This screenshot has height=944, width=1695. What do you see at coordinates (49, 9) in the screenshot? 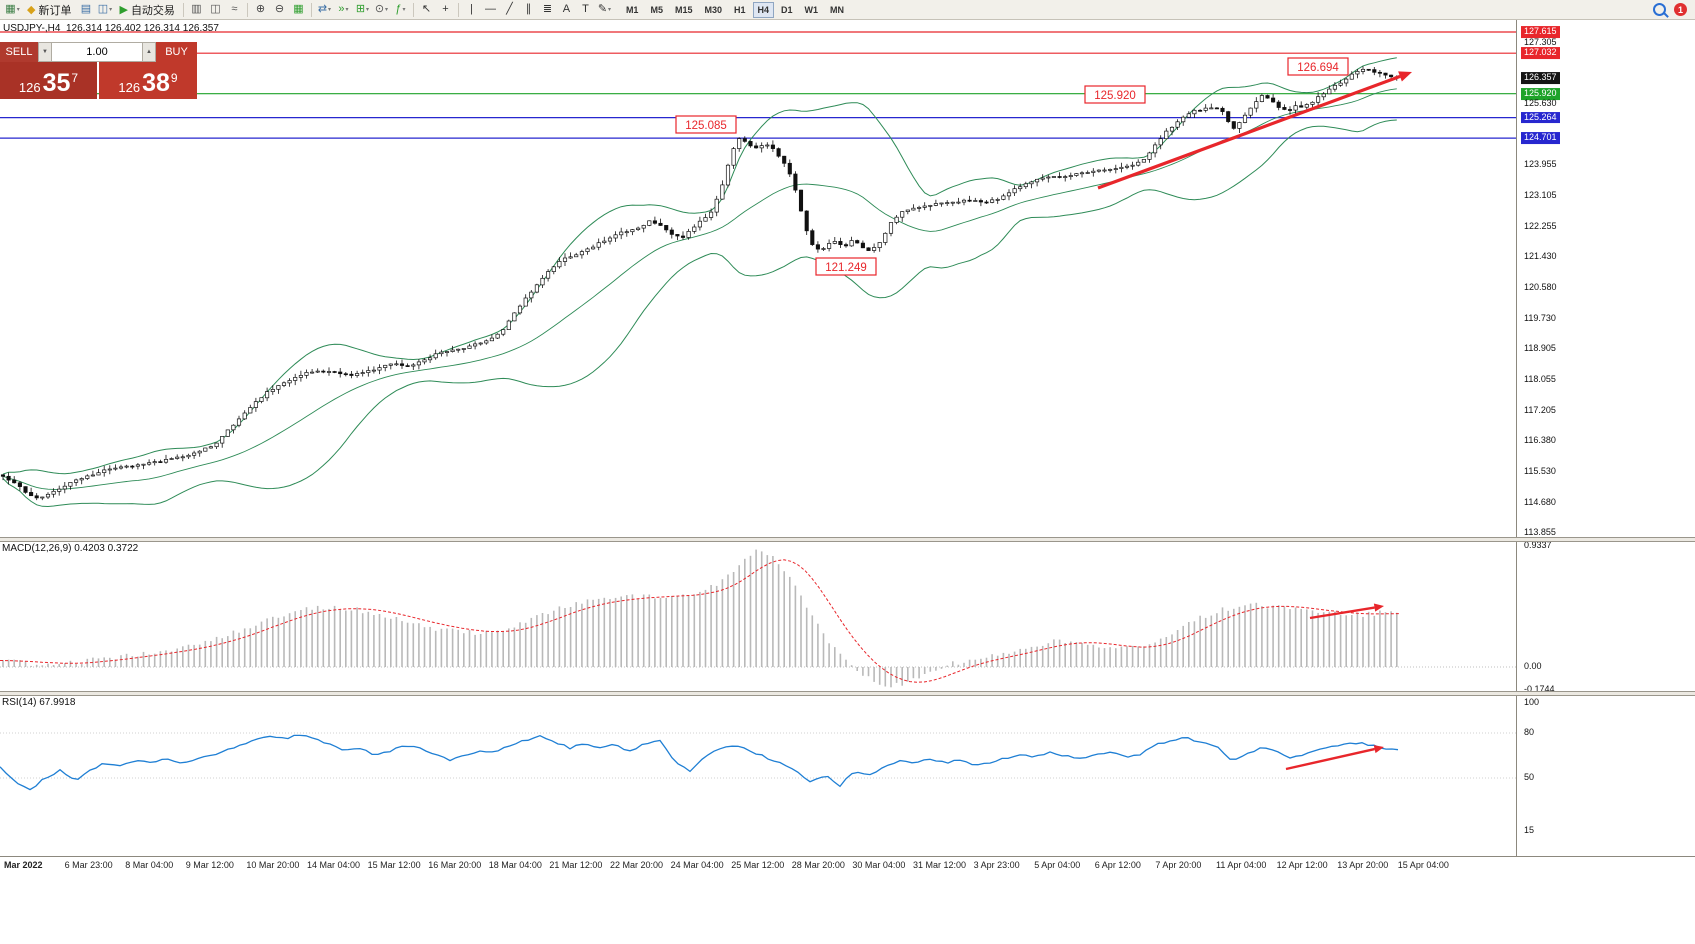
I see `new-order-button: ◆ 新订单` at bounding box center [49, 9].